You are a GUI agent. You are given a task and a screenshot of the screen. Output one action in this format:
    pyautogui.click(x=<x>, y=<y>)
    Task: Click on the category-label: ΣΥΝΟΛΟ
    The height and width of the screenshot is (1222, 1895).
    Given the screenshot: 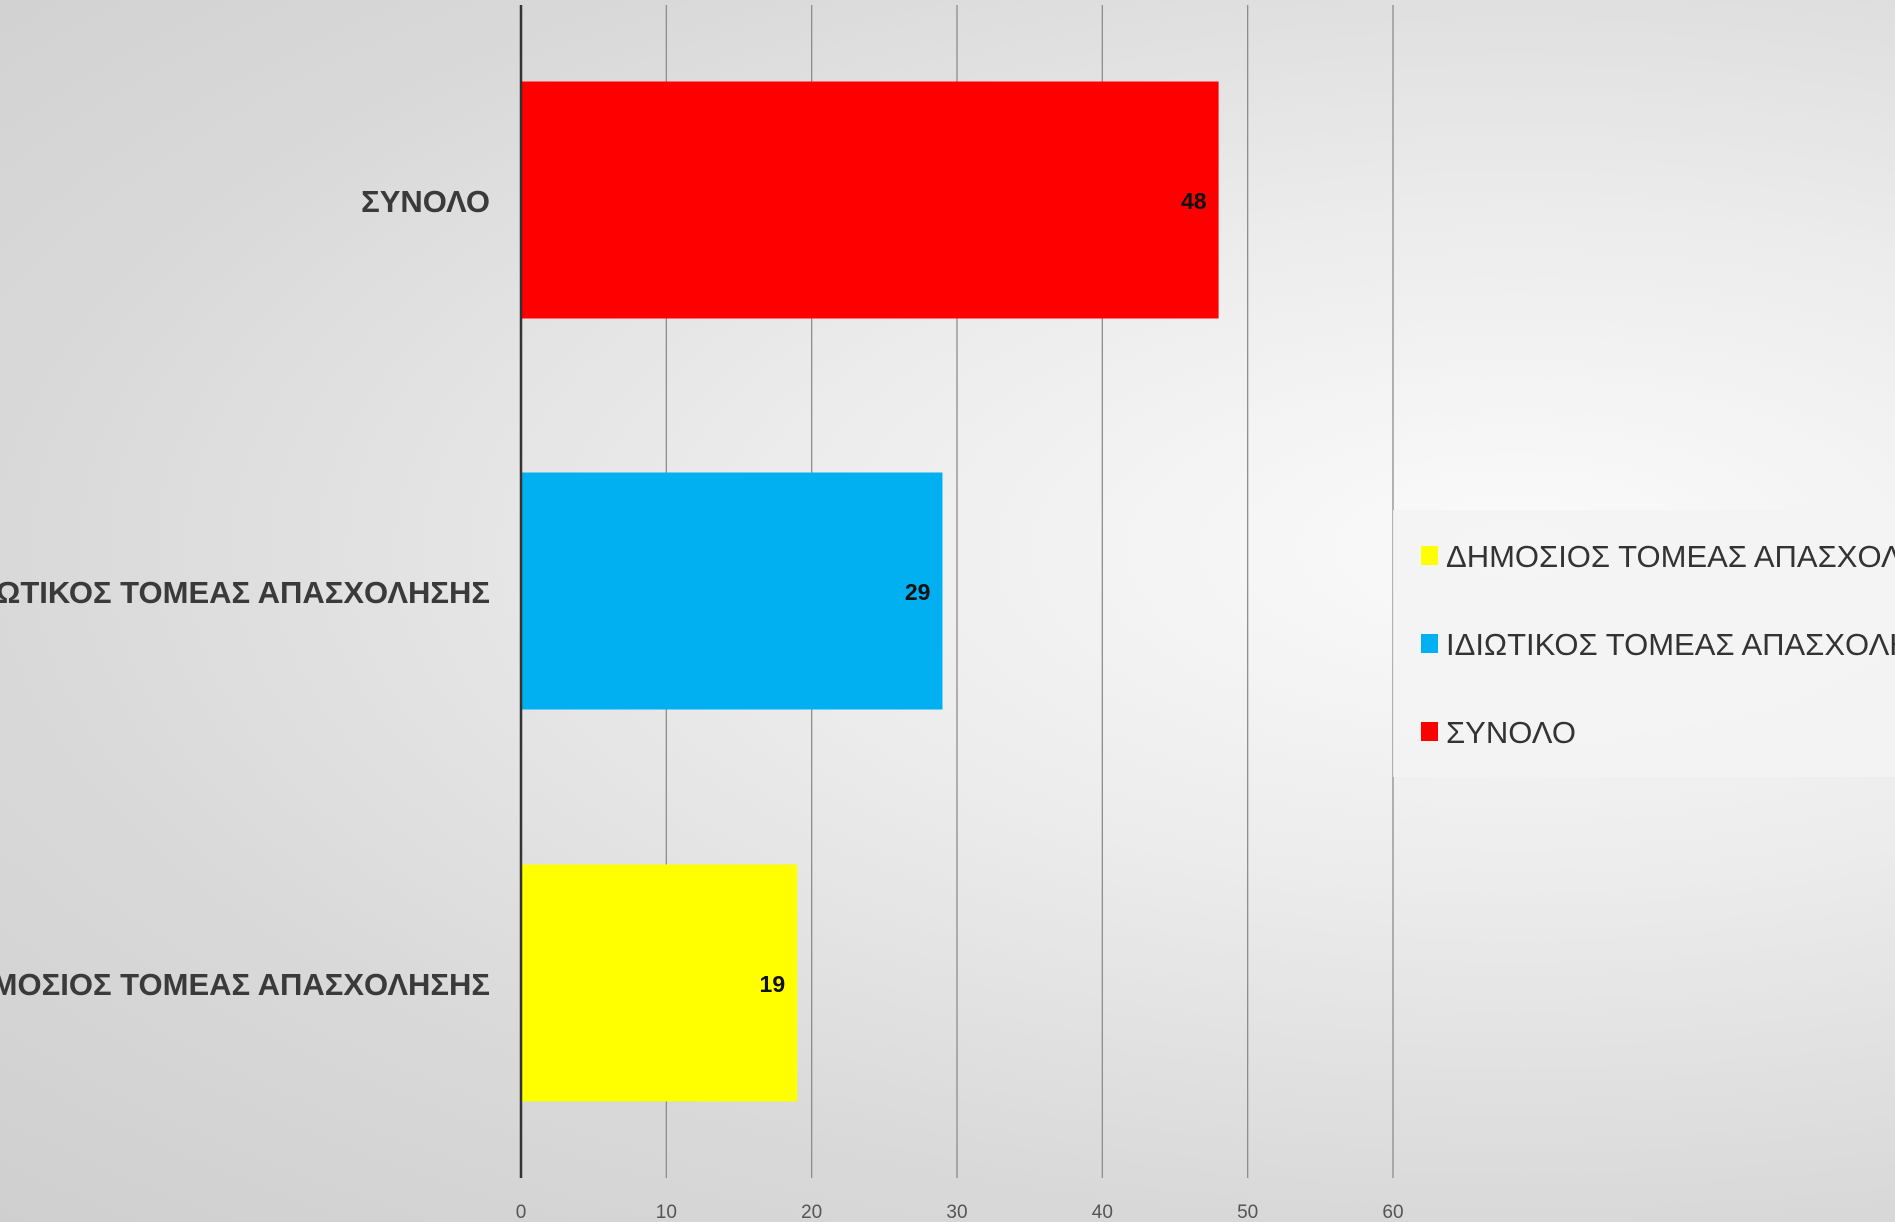 What is the action you would take?
    pyautogui.click(x=425, y=201)
    